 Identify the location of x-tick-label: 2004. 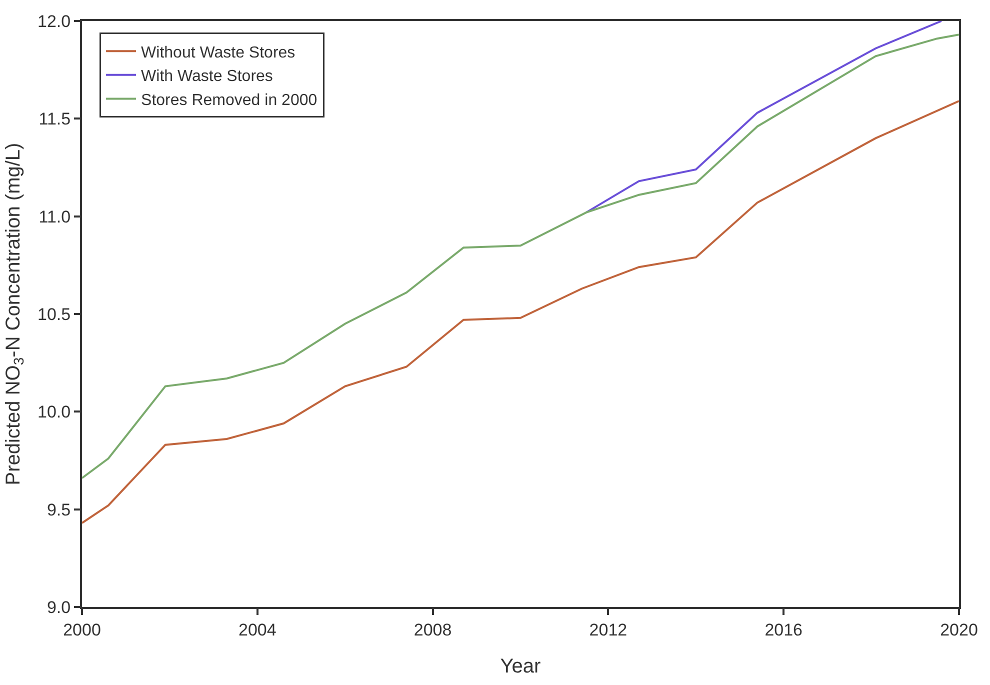
(257, 630).